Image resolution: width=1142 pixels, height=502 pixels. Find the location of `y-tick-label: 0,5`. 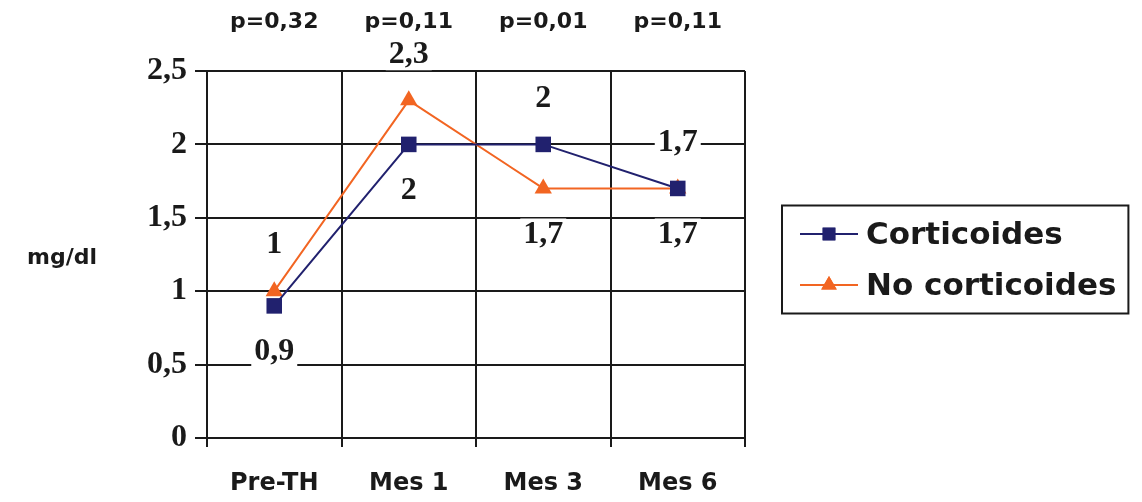

y-tick-label: 0,5 is located at coordinates (167, 361).